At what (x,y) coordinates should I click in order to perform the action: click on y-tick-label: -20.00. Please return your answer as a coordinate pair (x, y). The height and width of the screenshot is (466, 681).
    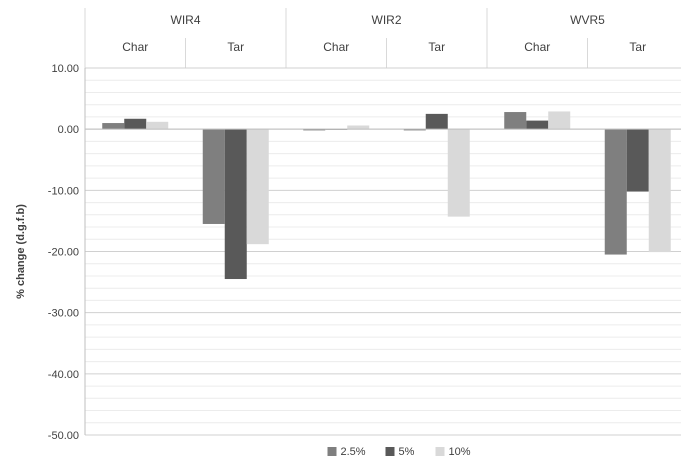
    Looking at the image, I should click on (63, 253).